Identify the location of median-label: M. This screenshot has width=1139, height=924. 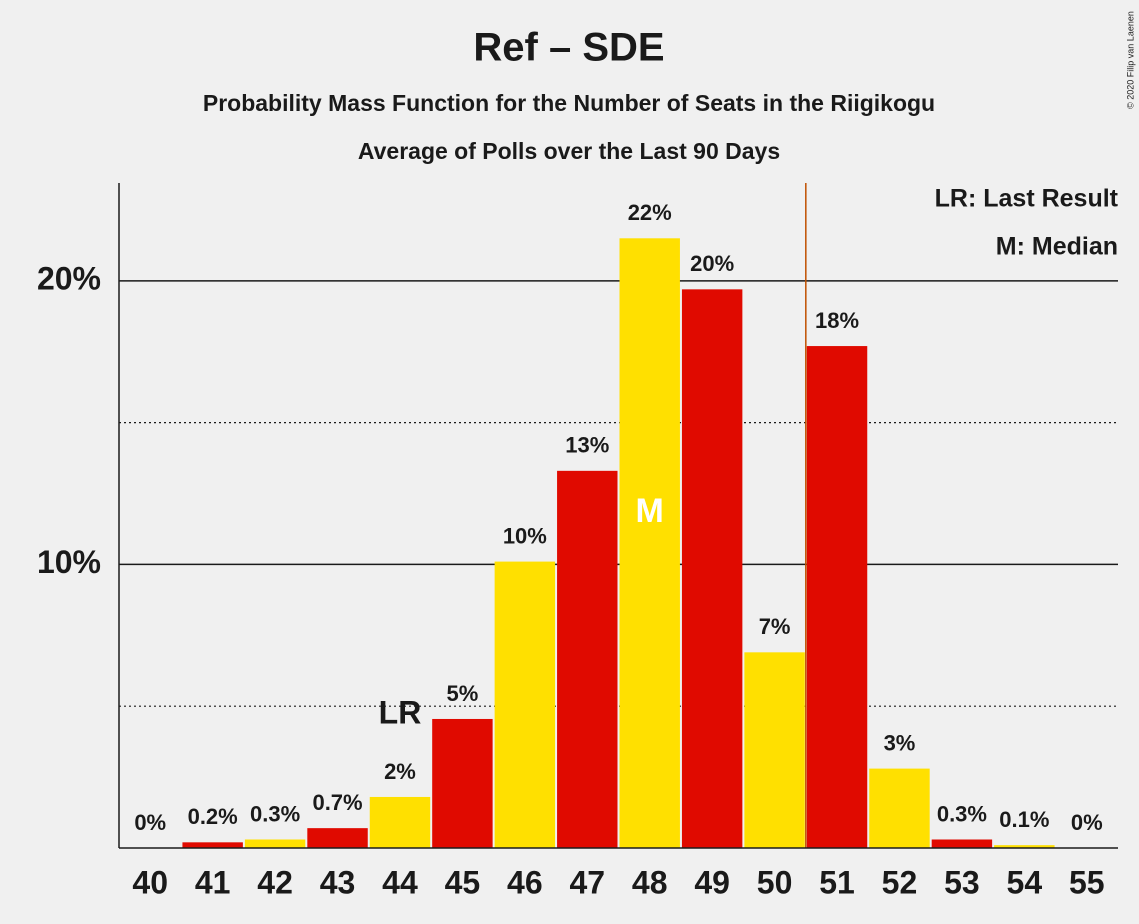
(650, 511).